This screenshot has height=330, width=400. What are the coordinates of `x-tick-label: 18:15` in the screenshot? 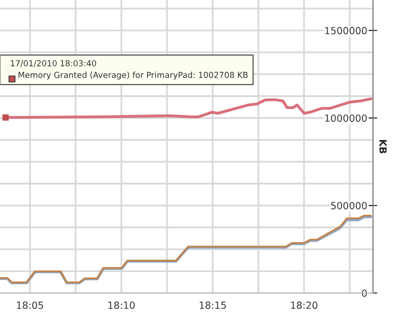 It's located at (213, 305).